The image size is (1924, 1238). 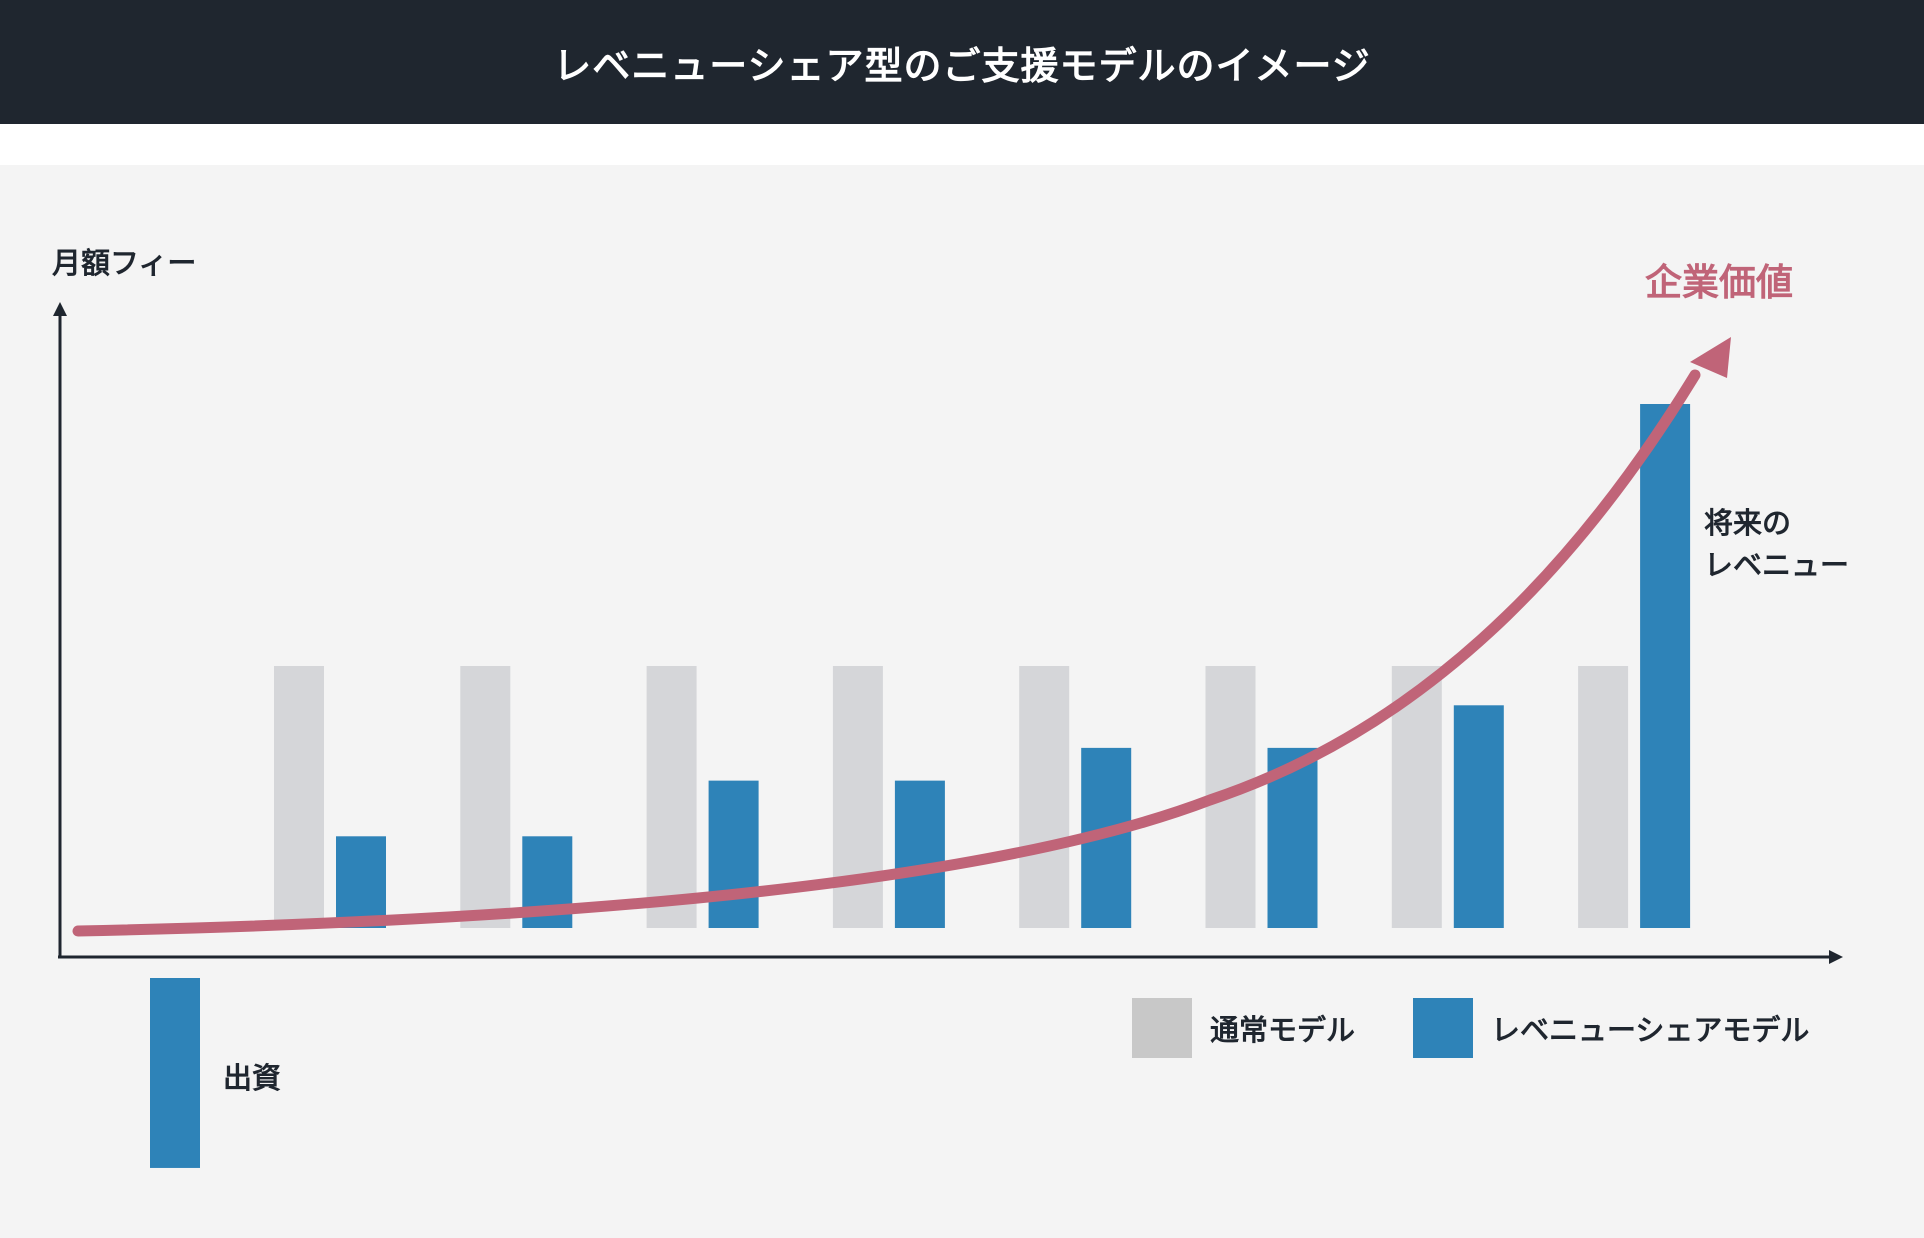 I want to click on legend-item-revshare: レベニューシェアモデル, so click(x=1611, y=1028).